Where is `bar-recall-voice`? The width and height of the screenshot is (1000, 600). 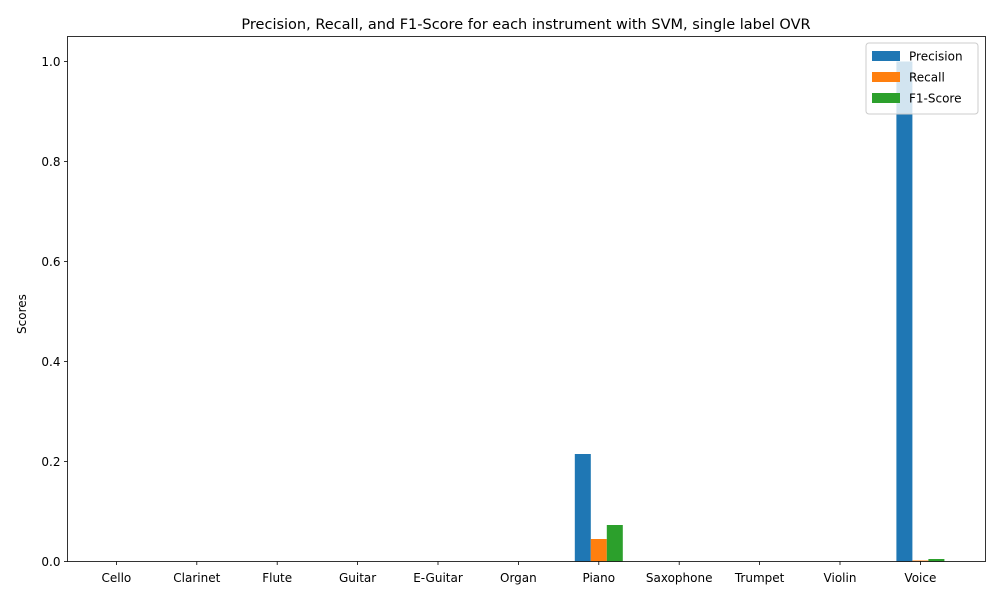 bar-recall-voice is located at coordinates (920, 561).